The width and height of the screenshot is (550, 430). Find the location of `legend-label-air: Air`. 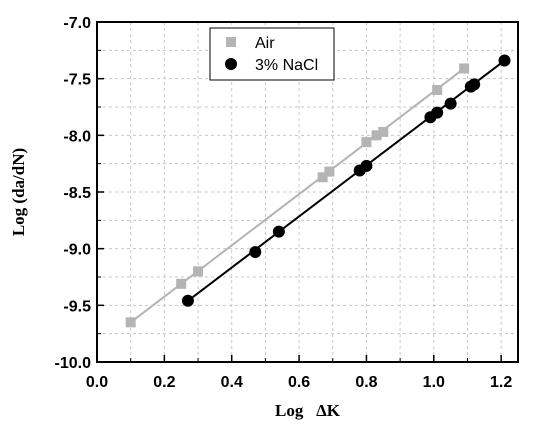

legend-label-air: Air is located at coordinates (265, 43).